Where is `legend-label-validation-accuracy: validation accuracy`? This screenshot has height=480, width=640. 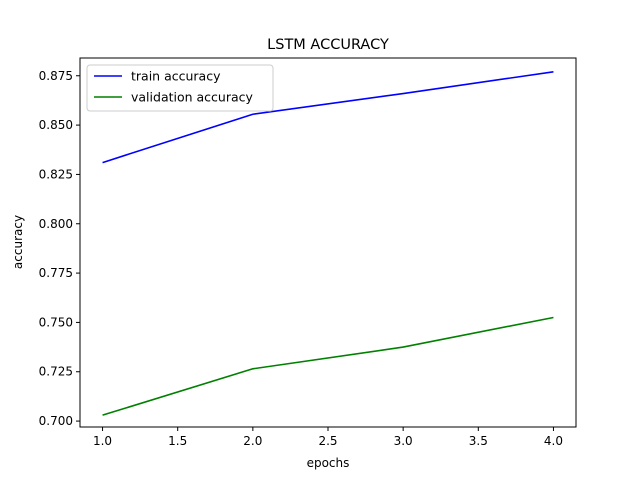
legend-label-validation-accuracy: validation accuracy is located at coordinates (192, 97).